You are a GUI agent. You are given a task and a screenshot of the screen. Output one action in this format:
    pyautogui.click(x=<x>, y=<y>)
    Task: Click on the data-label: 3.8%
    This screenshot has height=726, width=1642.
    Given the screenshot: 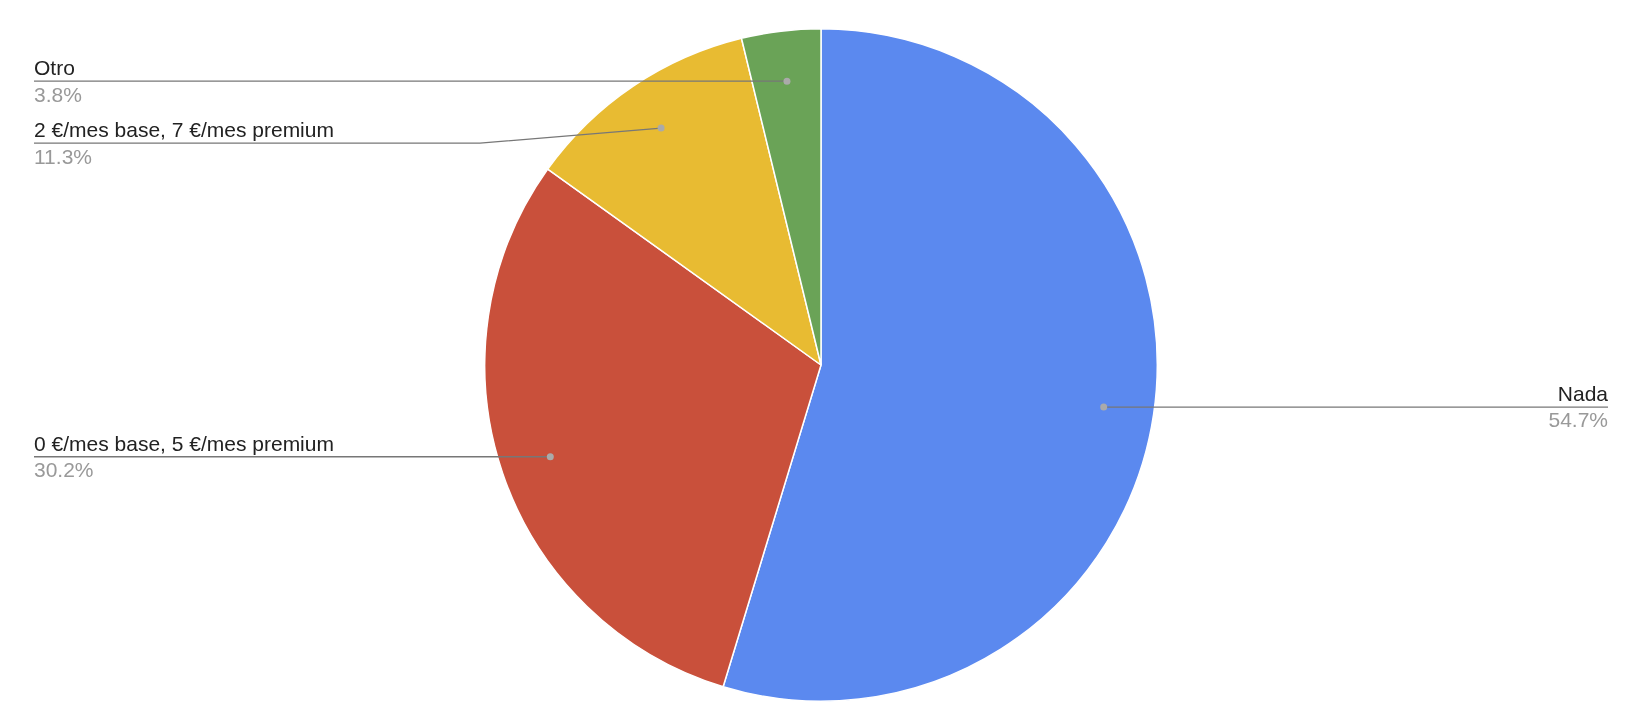 What is the action you would take?
    pyautogui.click(x=58, y=94)
    